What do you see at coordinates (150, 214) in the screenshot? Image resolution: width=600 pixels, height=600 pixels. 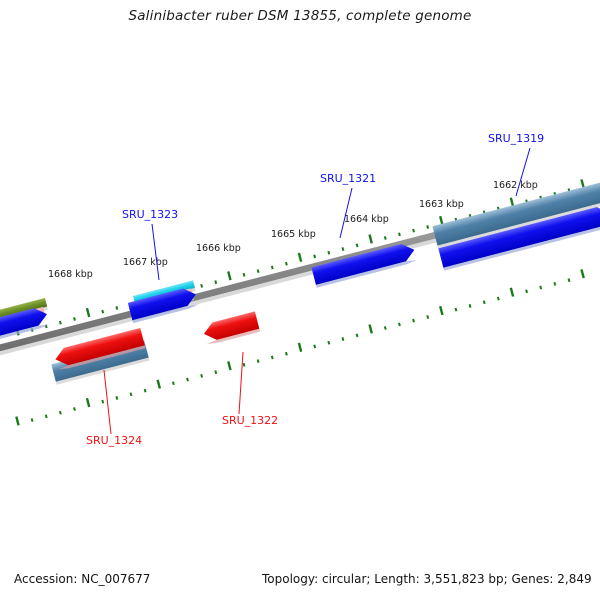 I see `gene-label-sru-1323: SRU_1323` at bounding box center [150, 214].